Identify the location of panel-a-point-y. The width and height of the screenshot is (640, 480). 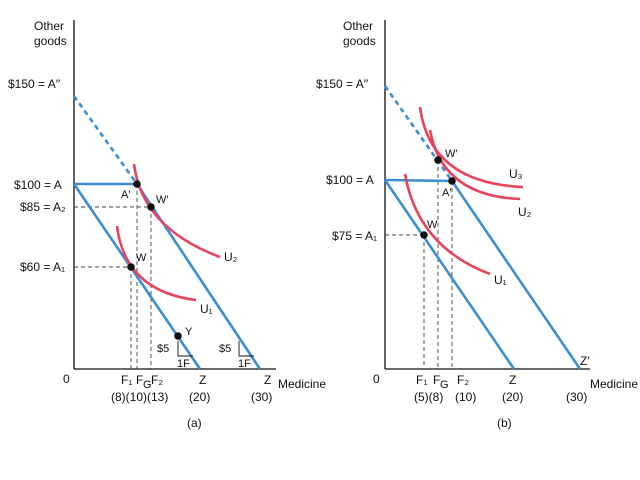
(178, 336).